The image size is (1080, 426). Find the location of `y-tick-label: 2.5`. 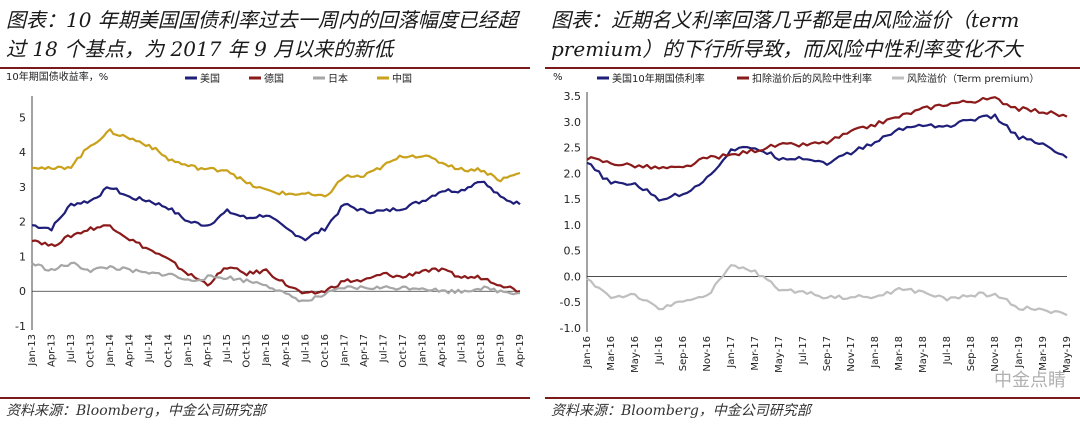

y-tick-label: 2.5 is located at coordinates (573, 148).